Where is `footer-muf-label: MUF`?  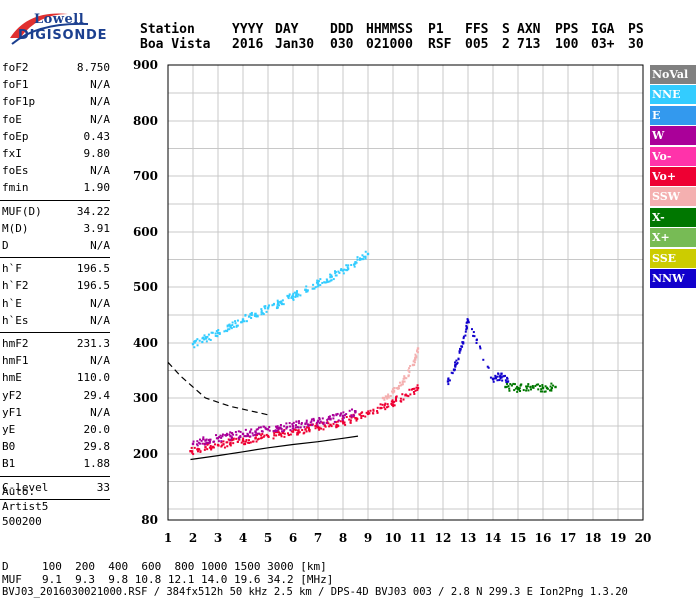 footer-muf-label: MUF is located at coordinates (12, 579).